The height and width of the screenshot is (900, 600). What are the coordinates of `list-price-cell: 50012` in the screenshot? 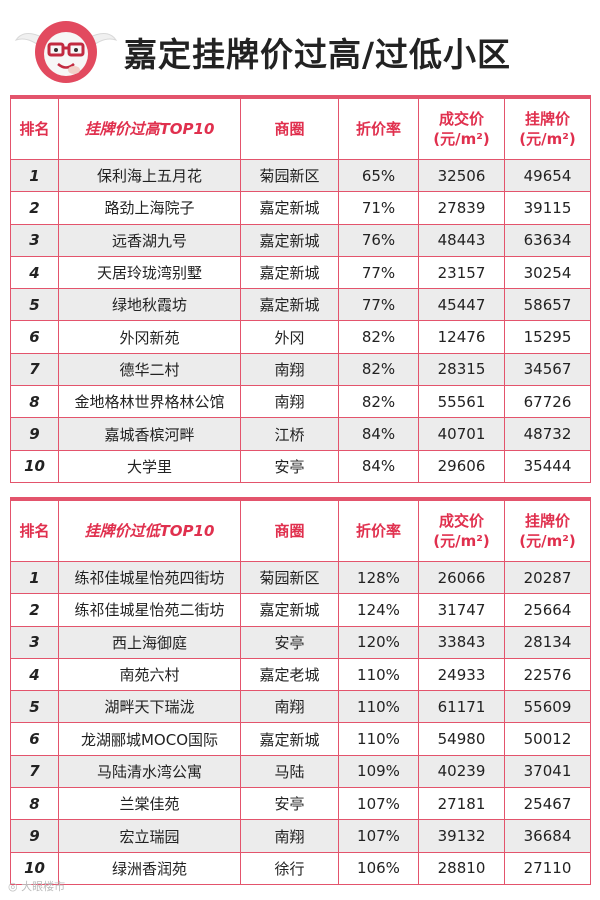 It's located at (547, 739).